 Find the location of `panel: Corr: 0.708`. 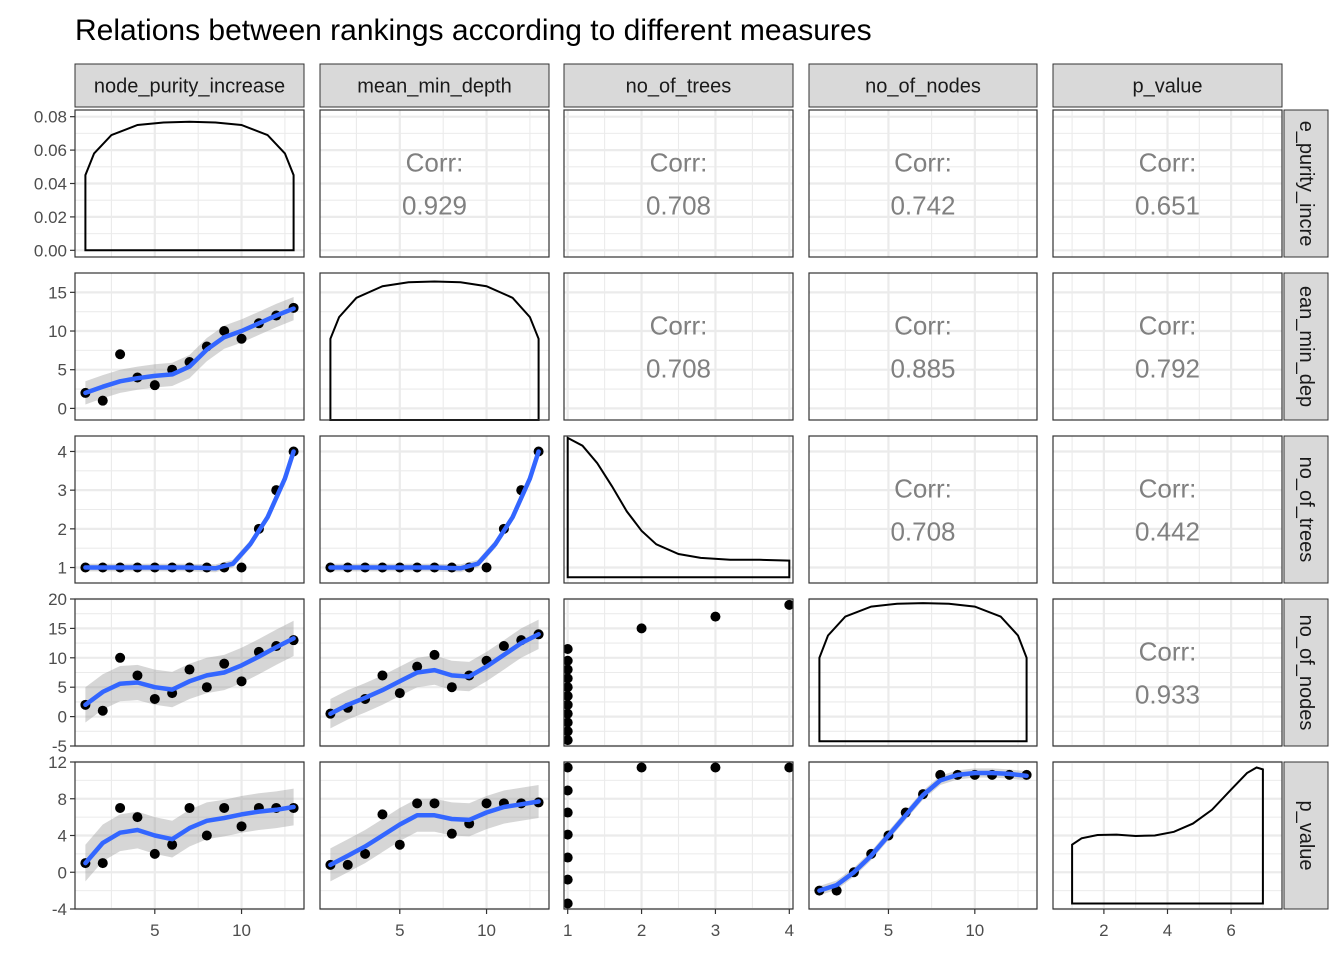

panel: Corr: 0.708 is located at coordinates (678, 346).